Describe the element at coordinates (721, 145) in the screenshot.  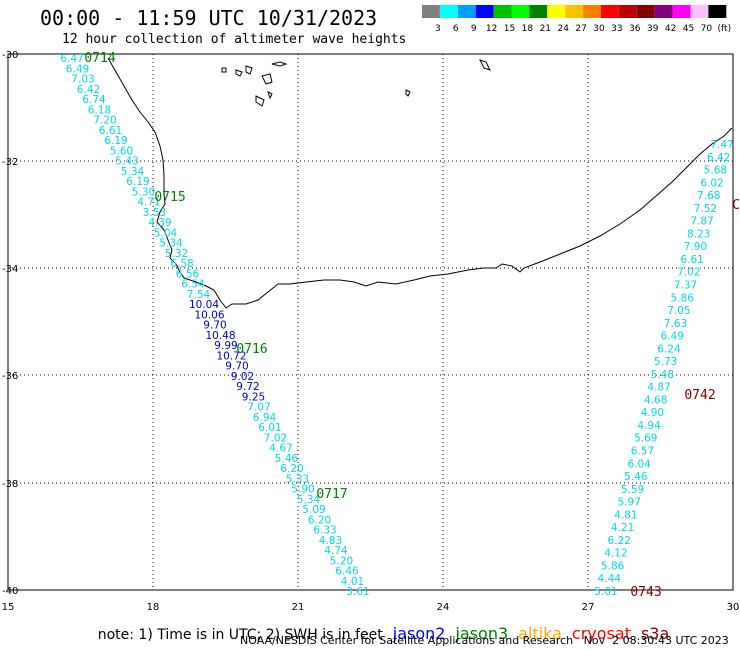
I see `swh-value: 7.47` at that location.